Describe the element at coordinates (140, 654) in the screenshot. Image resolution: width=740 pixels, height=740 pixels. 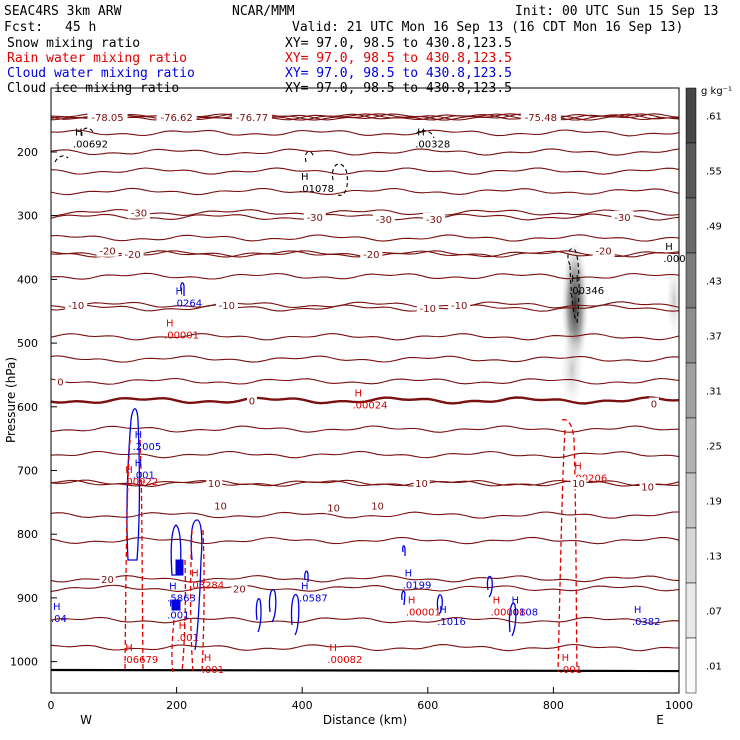
I see `extremum-marker: H.06679` at that location.